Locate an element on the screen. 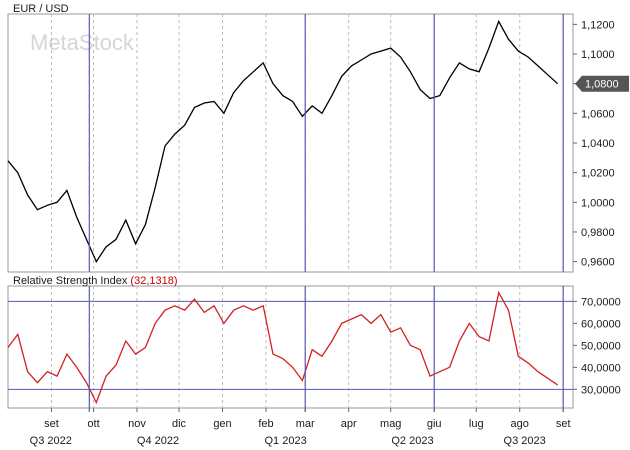 The height and width of the screenshot is (450, 630). rsi-y-tick-label: 60,0000 is located at coordinates (601, 324).